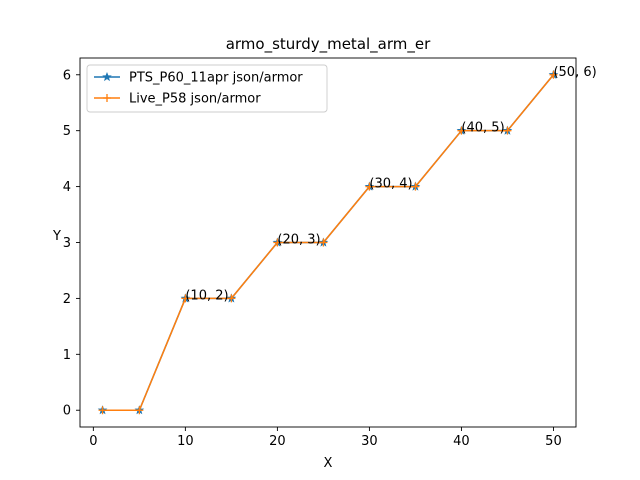 The image size is (640, 480). I want to click on x-axis-label: X, so click(328, 463).